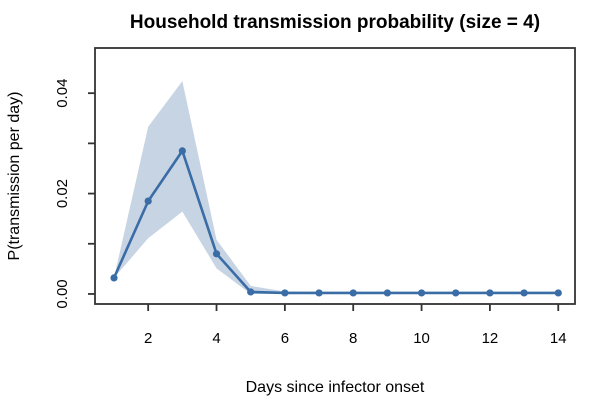 The image size is (600, 400). Describe the element at coordinates (14, 176) in the screenshot. I see `y-axis-label: P(transmission per day)` at that location.